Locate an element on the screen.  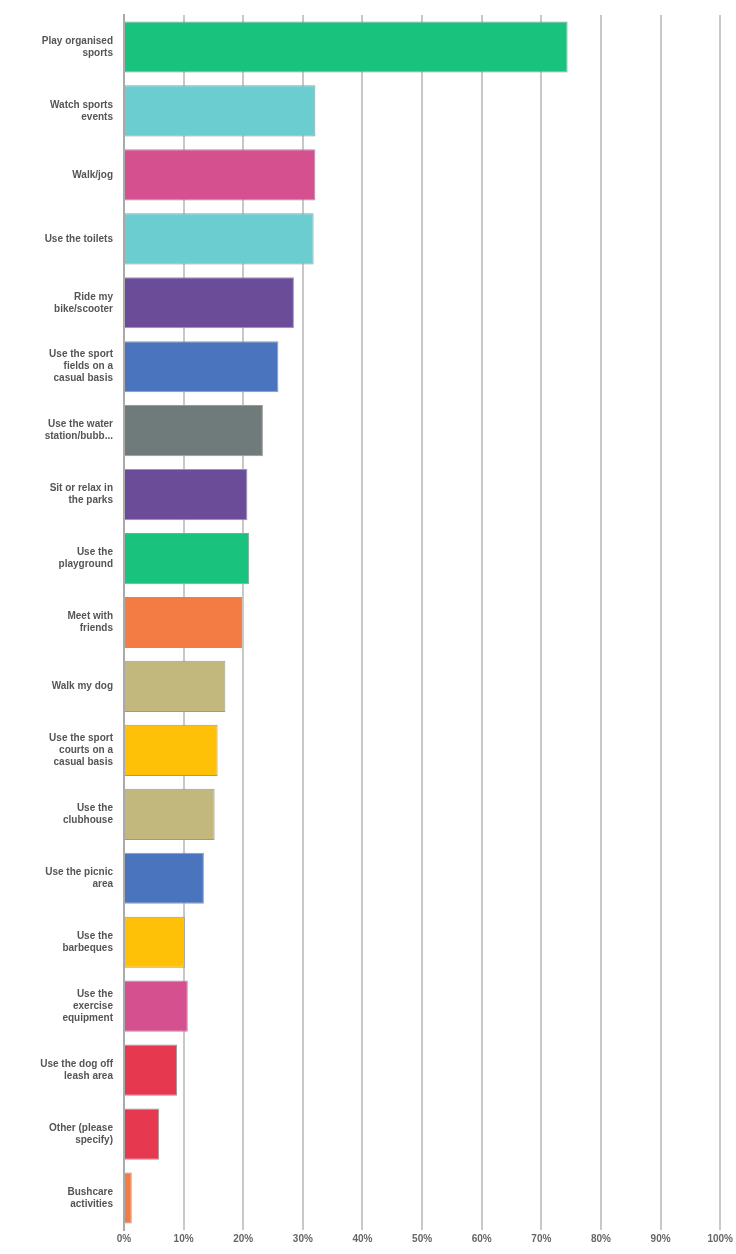
y-tick-label: Use the toilets is located at coordinates (79, 238).